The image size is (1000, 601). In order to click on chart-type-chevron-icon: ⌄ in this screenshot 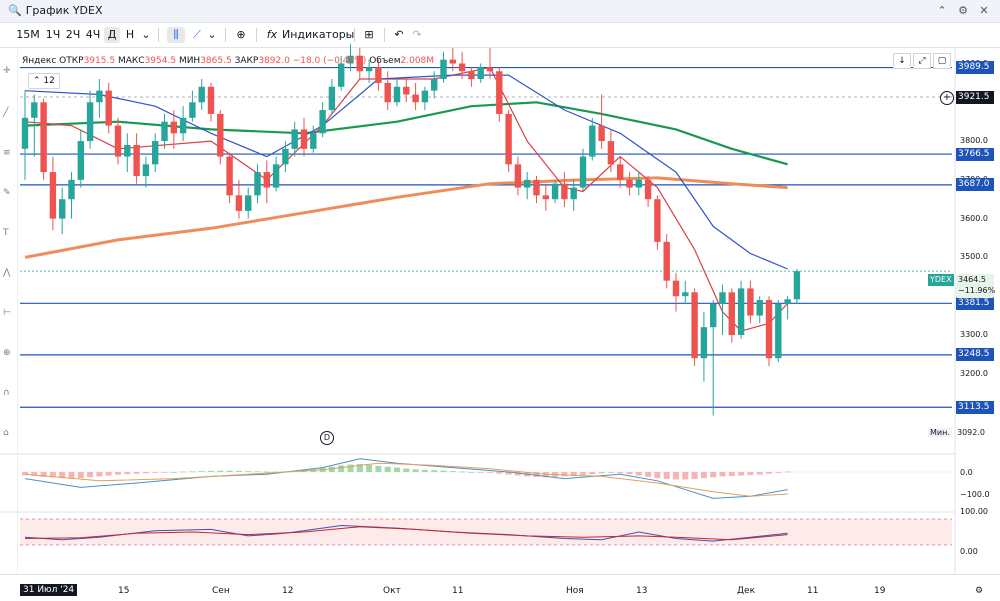, I will do `click(212, 34)`.